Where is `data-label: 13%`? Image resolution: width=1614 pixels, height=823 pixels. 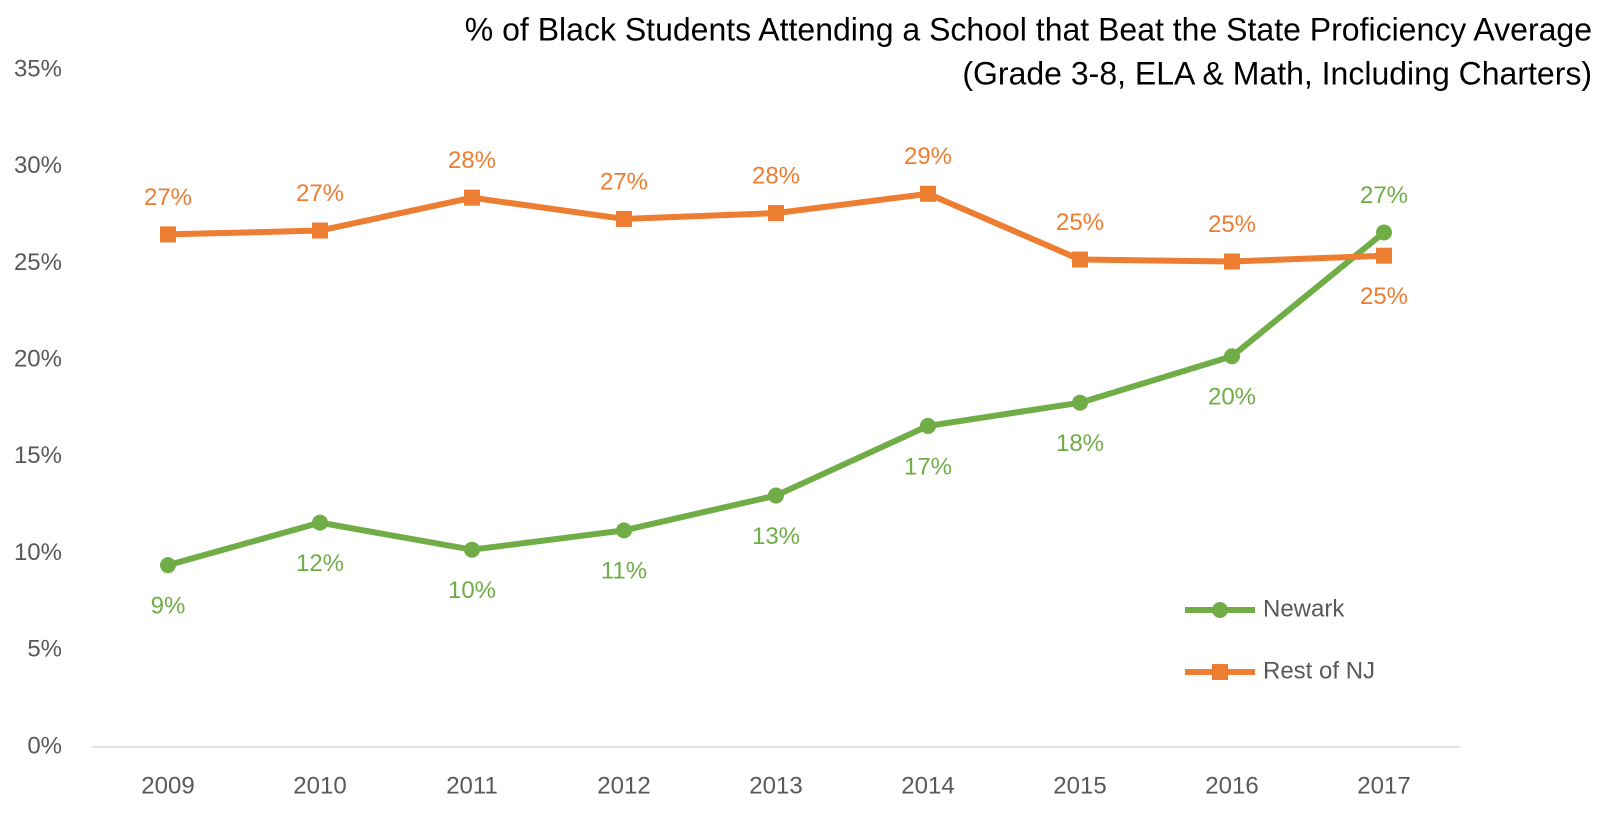 data-label: 13% is located at coordinates (776, 536).